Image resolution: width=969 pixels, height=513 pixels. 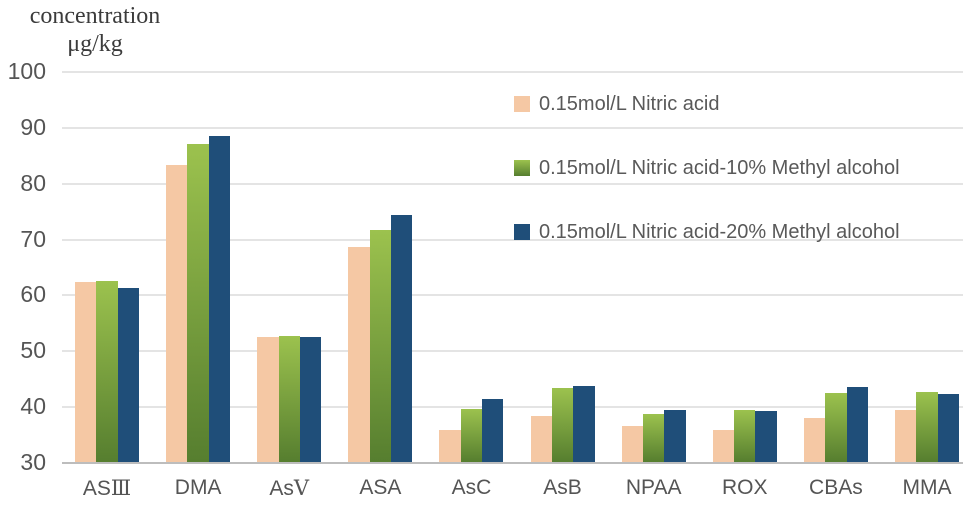 I want to click on y-tick-label: 80, so click(x=33, y=182).